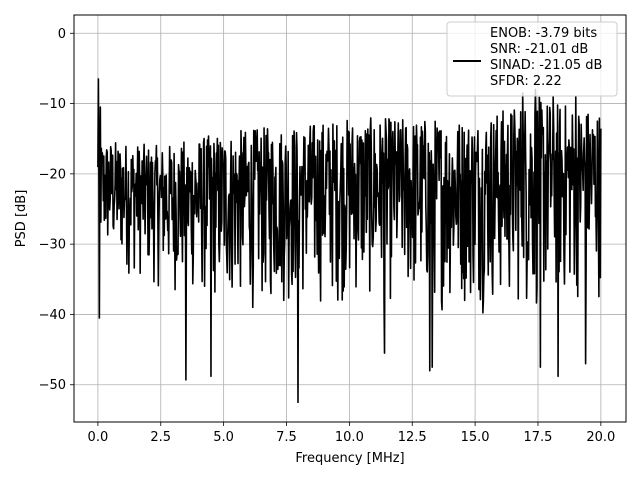 The width and height of the screenshot is (640, 480). I want to click on legend-entry-text: SFDR: 2.22, so click(526, 81).